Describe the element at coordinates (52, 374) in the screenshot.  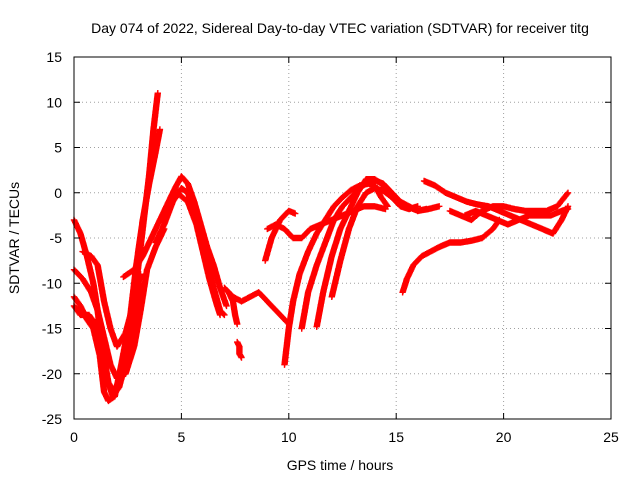
I see `y-tick-label: -20` at that location.